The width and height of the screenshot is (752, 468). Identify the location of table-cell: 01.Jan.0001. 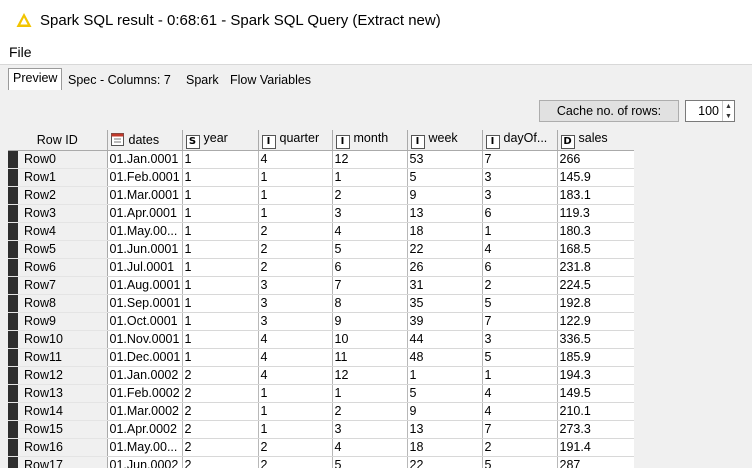
(145, 159).